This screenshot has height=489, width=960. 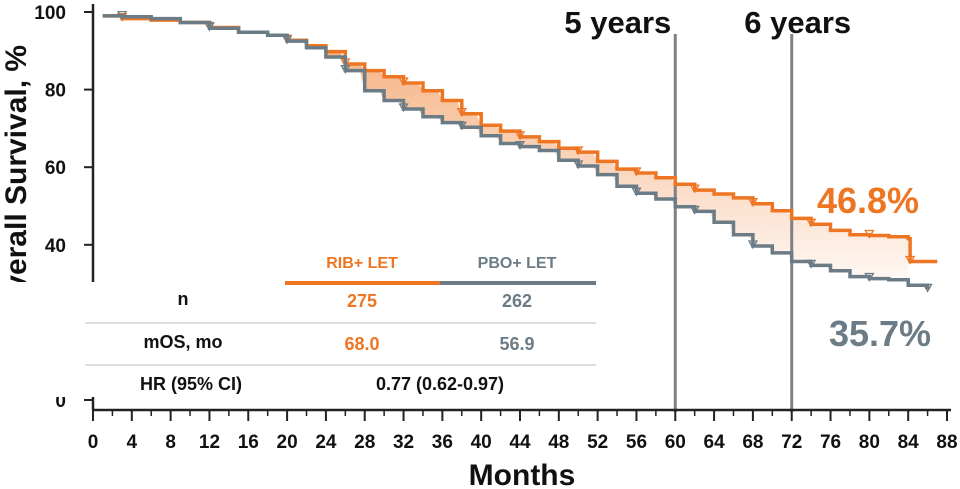 I want to click on x-tick-label-8: 8, so click(x=170, y=442).